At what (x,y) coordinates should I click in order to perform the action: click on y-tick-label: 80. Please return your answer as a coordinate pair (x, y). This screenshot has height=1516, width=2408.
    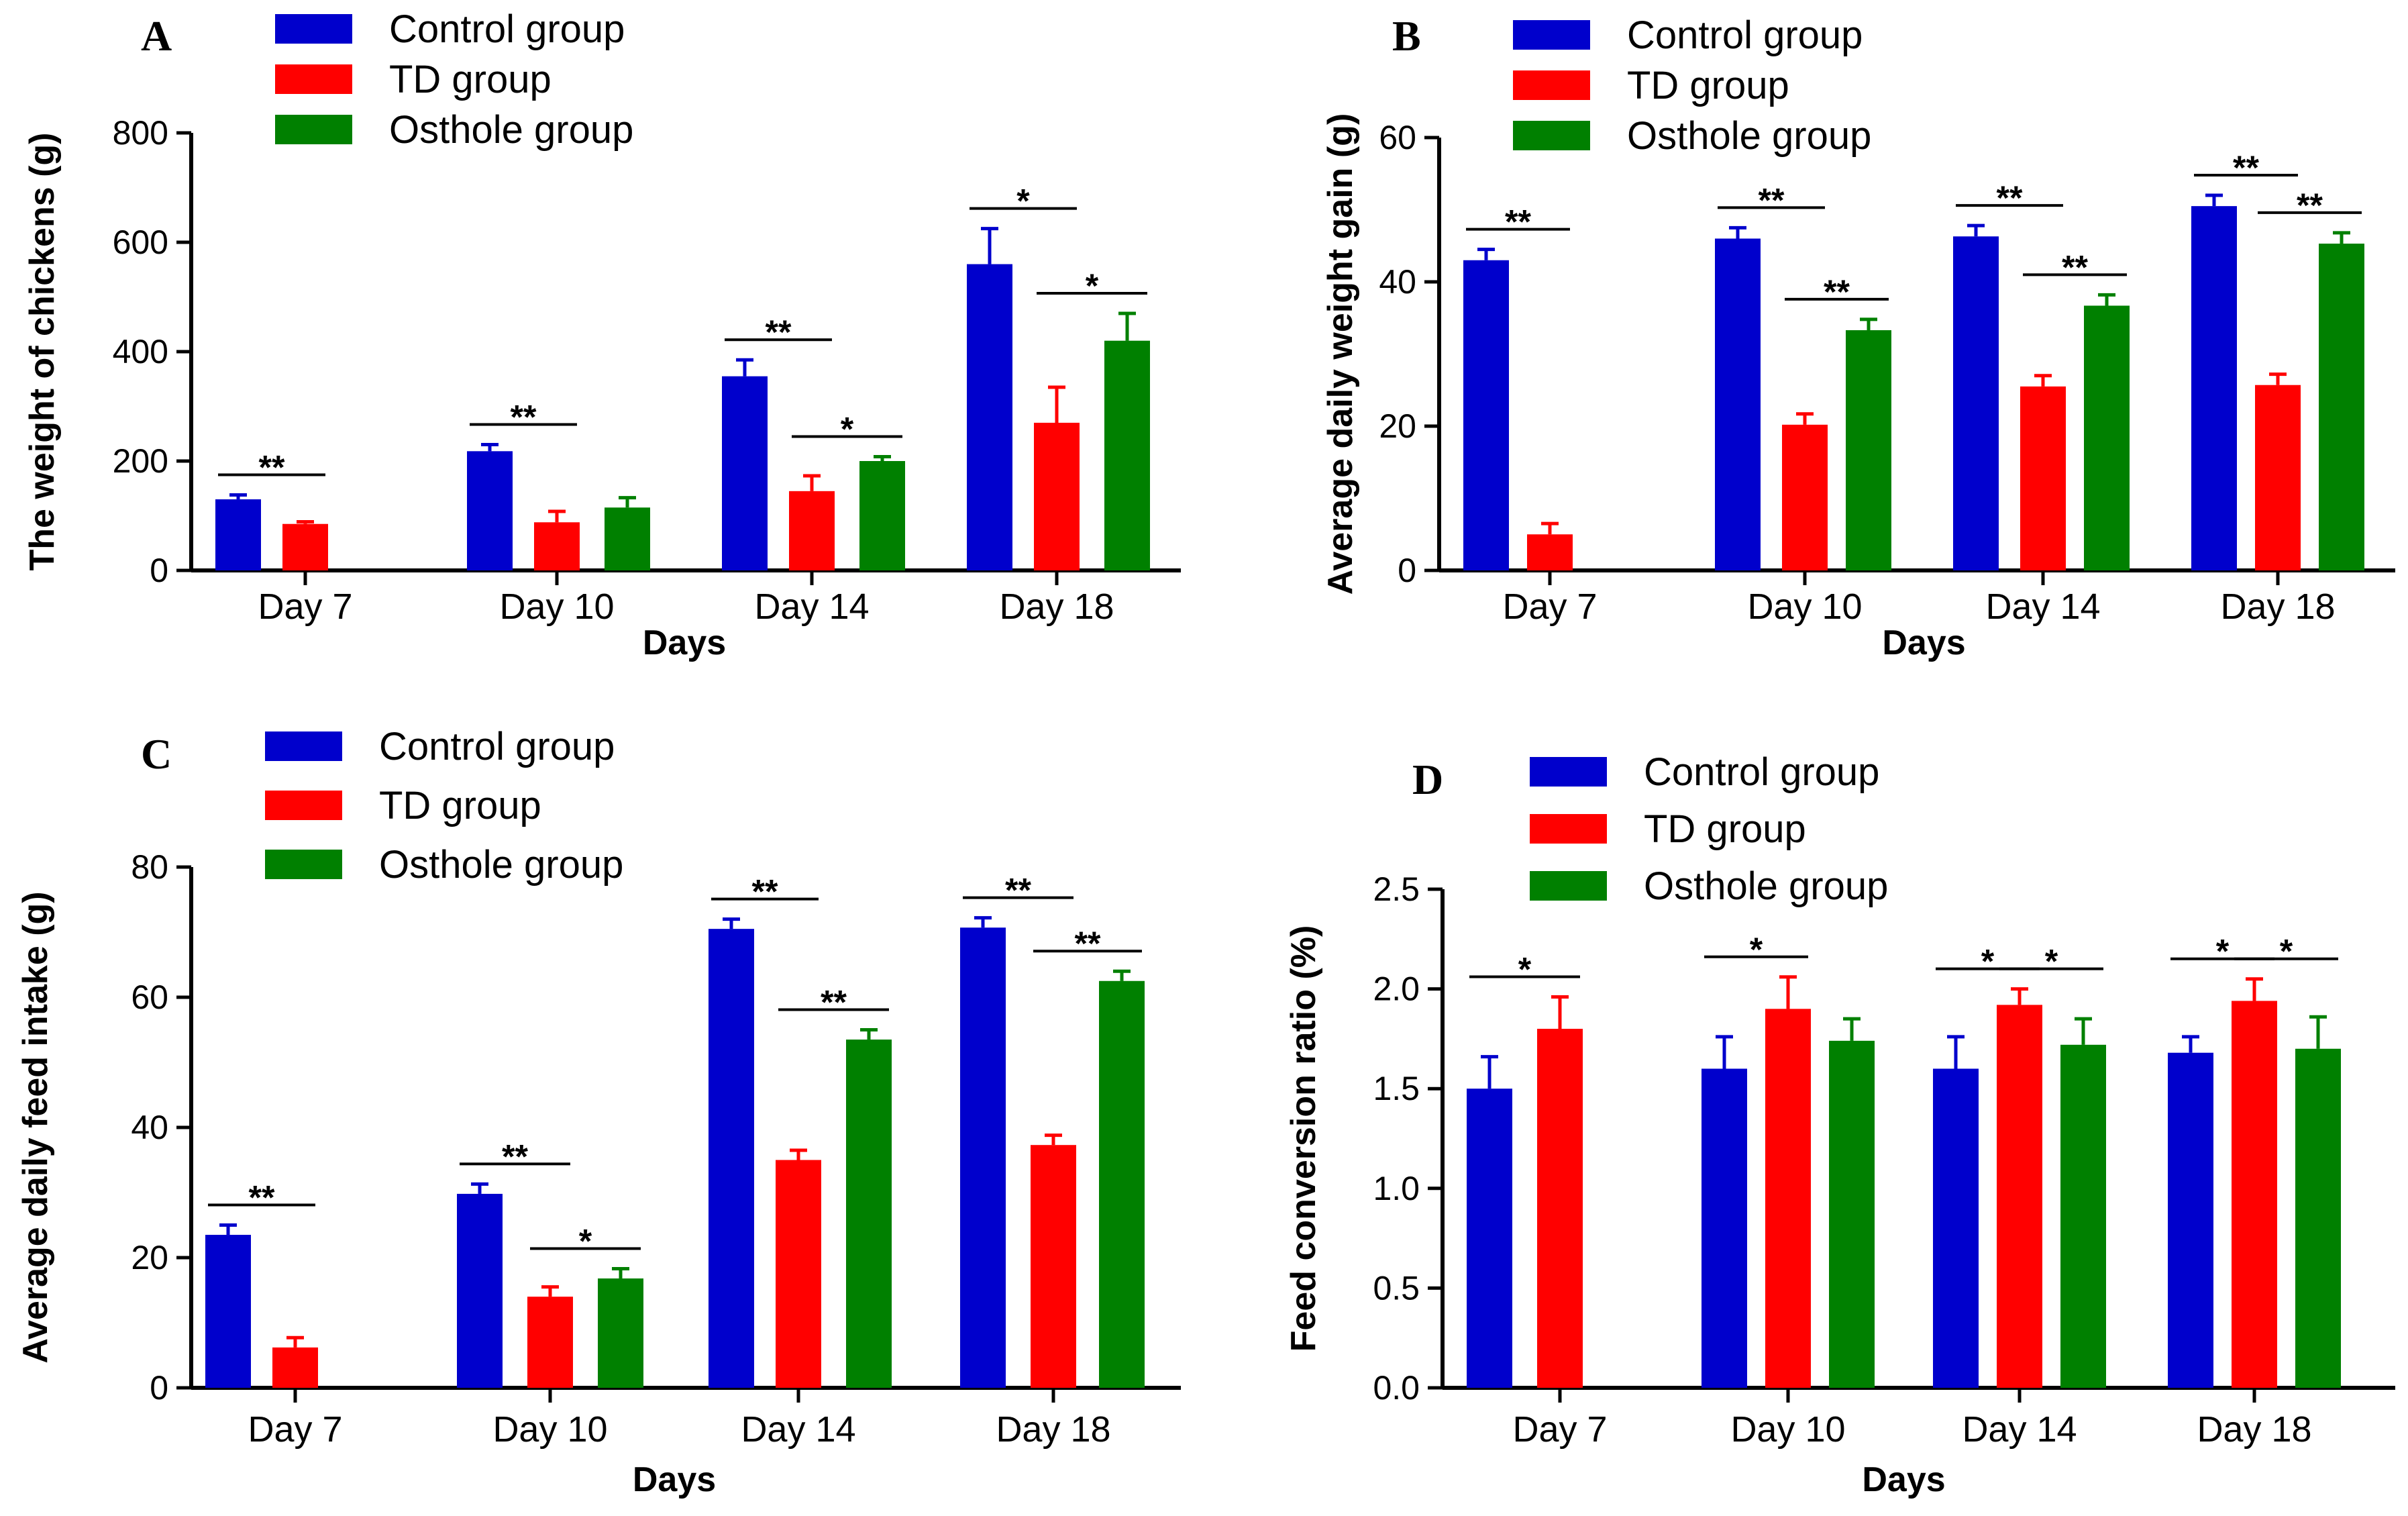
    Looking at the image, I should click on (149, 867).